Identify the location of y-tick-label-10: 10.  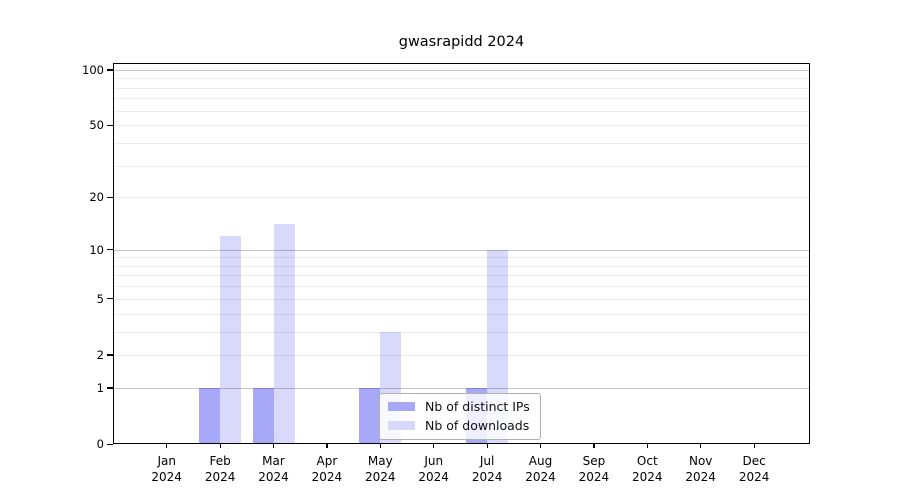
(96, 249).